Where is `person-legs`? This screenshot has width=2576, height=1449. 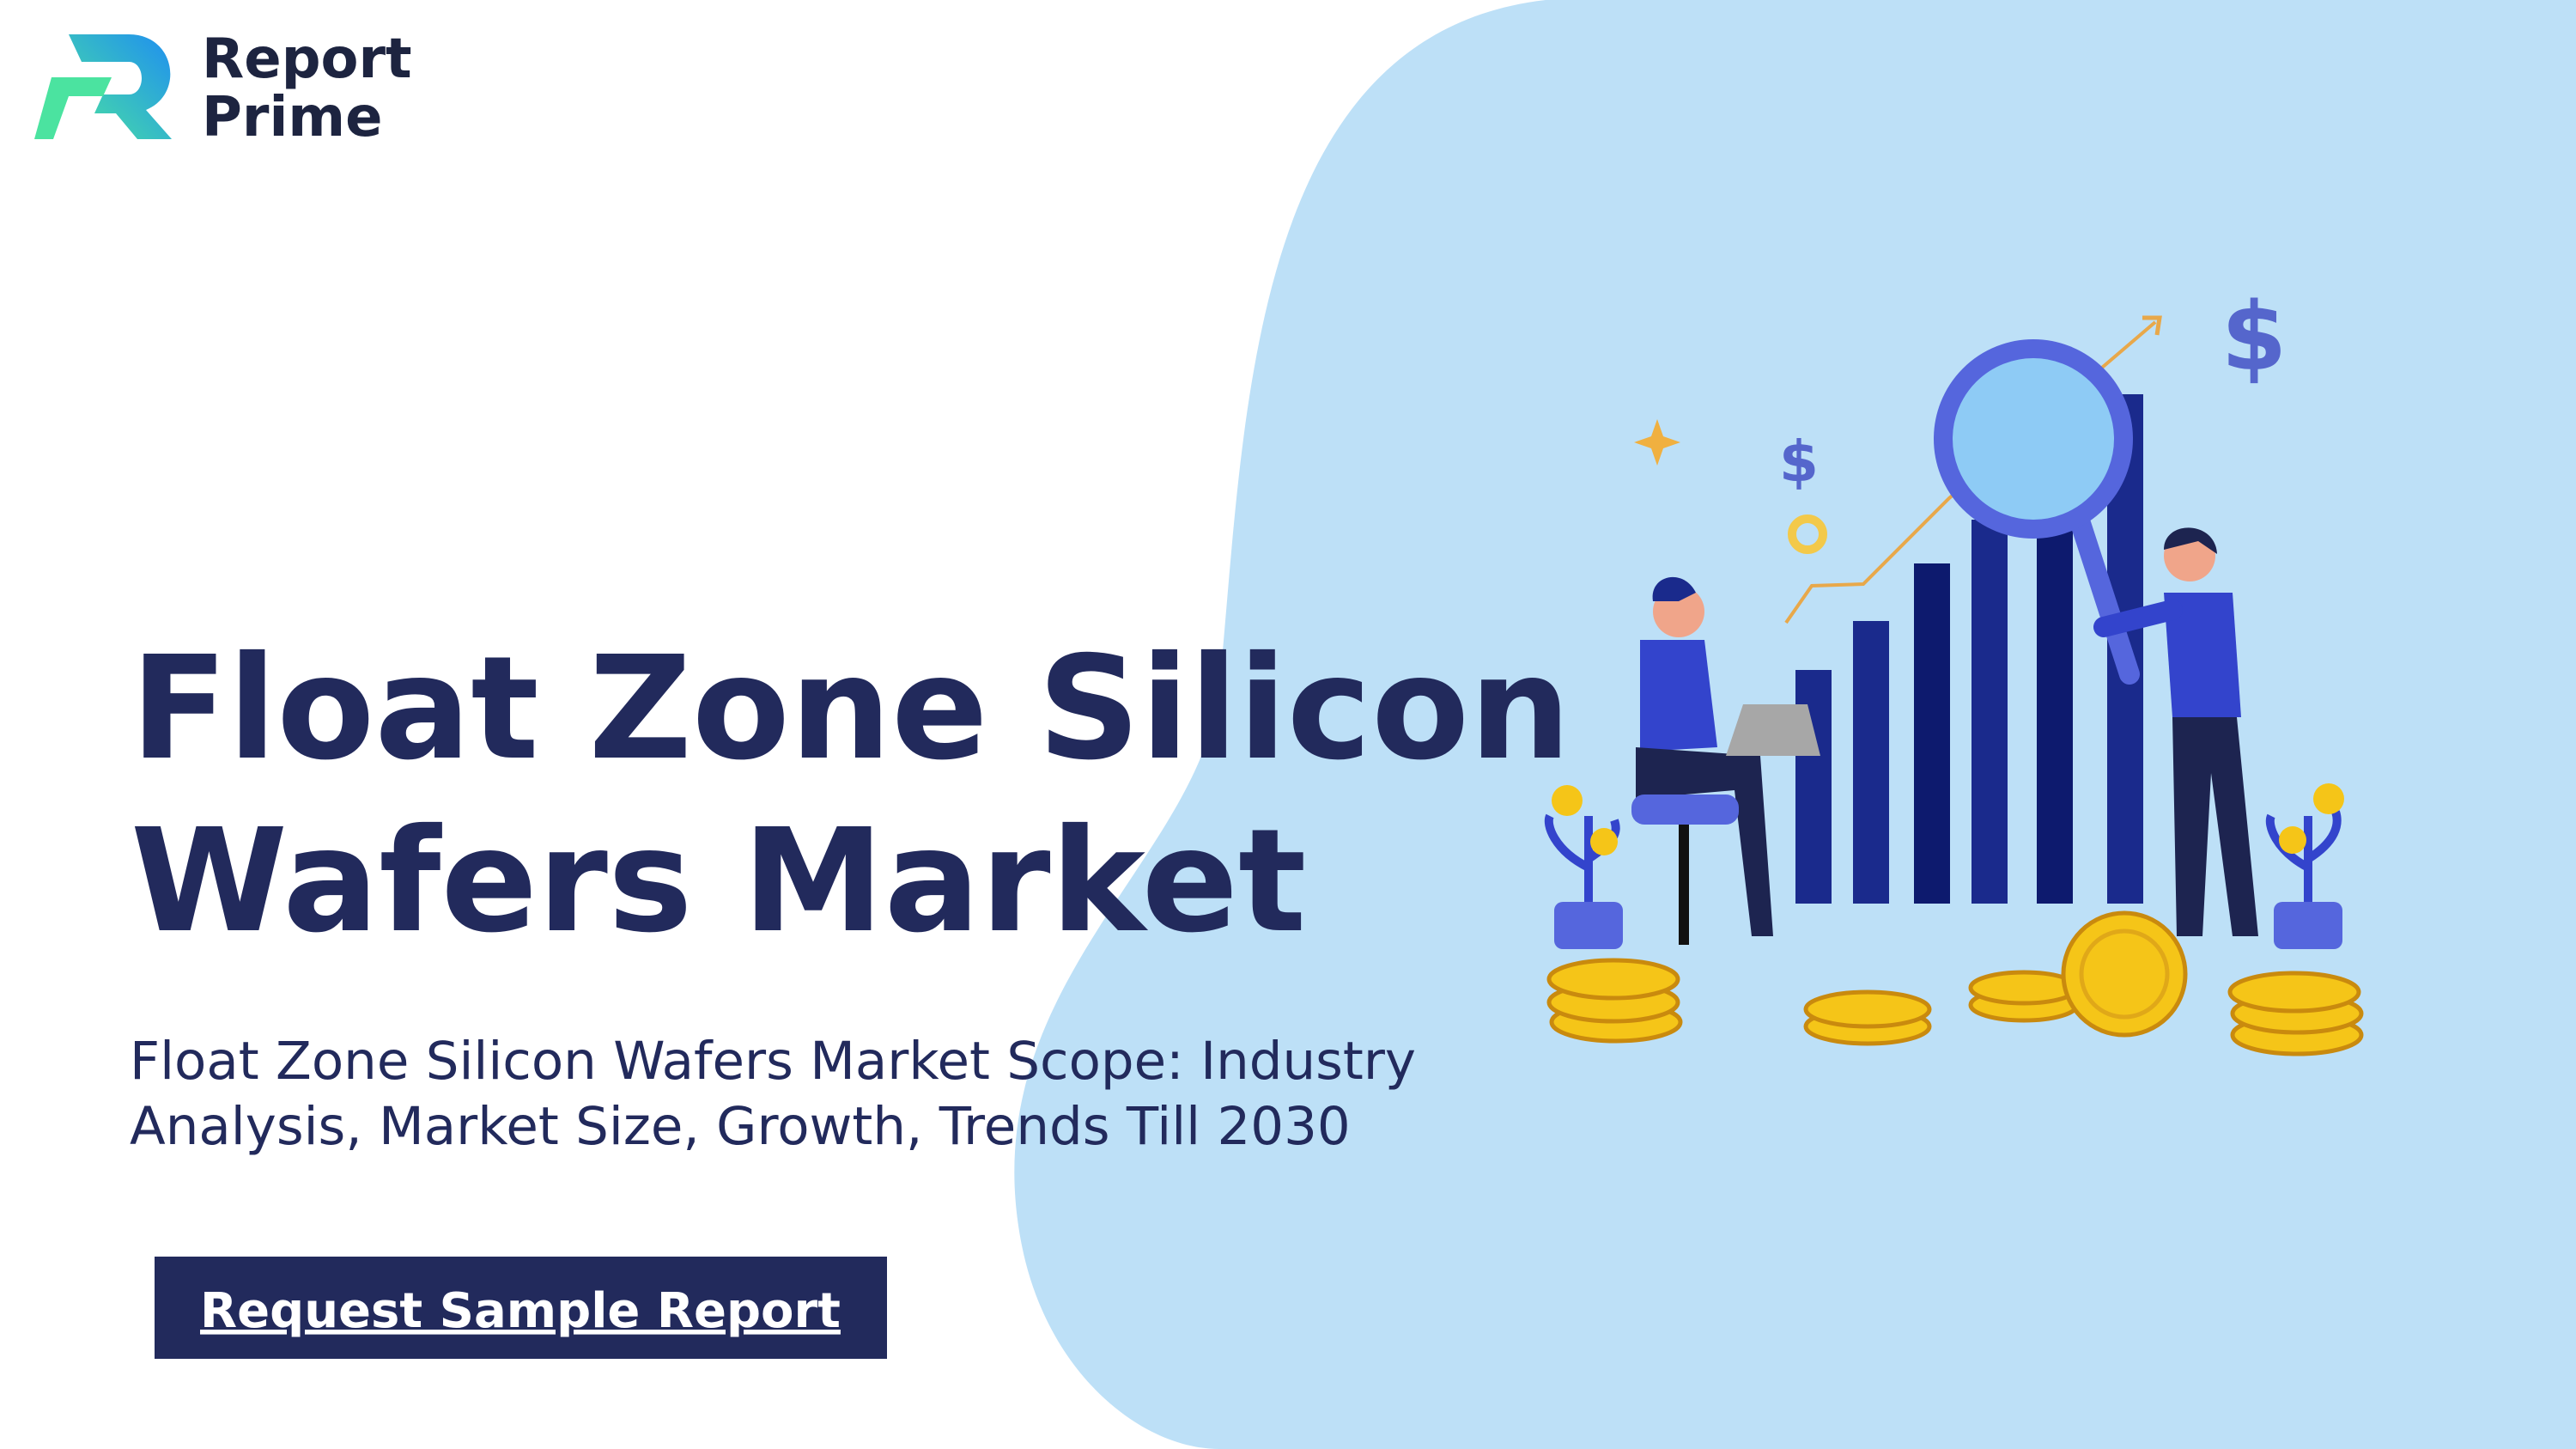 person-legs is located at coordinates (2215, 826).